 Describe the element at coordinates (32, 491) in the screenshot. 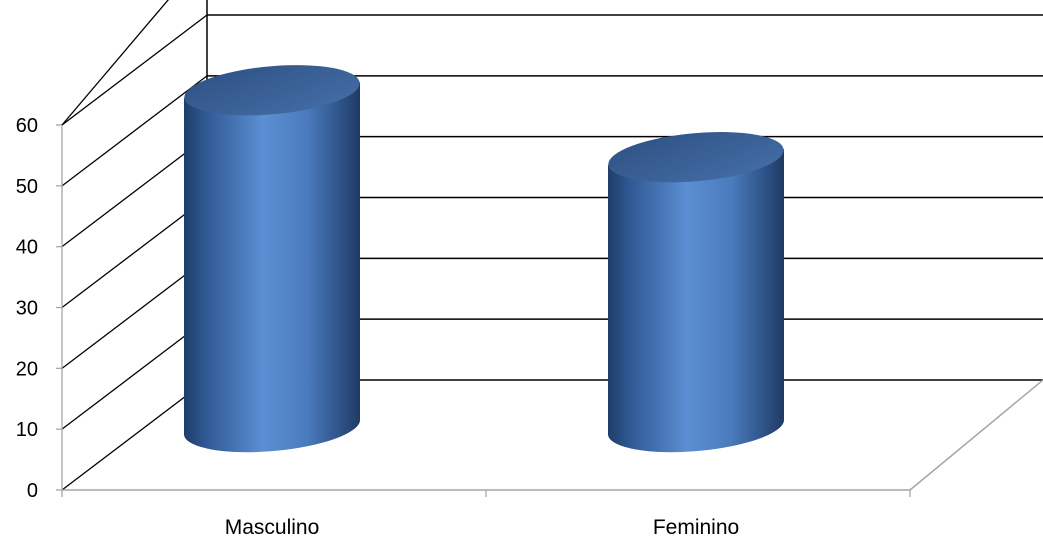

I see `y-tick-label: 0` at that location.